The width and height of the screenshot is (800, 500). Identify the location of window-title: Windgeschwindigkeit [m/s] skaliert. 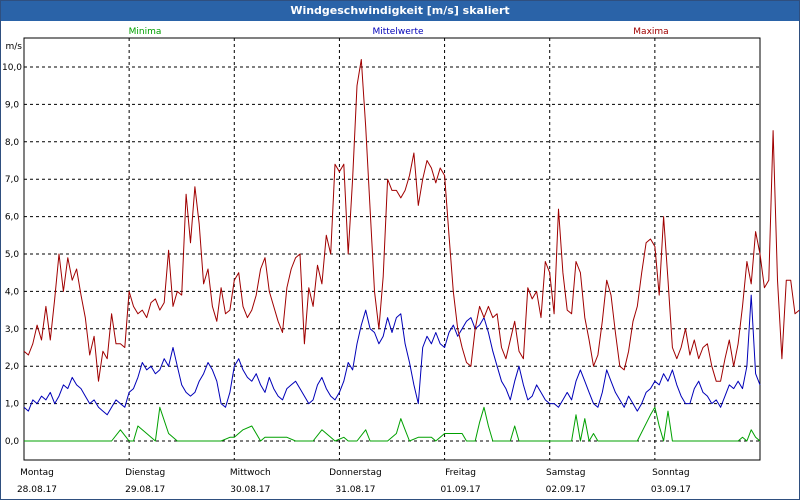
(400, 11).